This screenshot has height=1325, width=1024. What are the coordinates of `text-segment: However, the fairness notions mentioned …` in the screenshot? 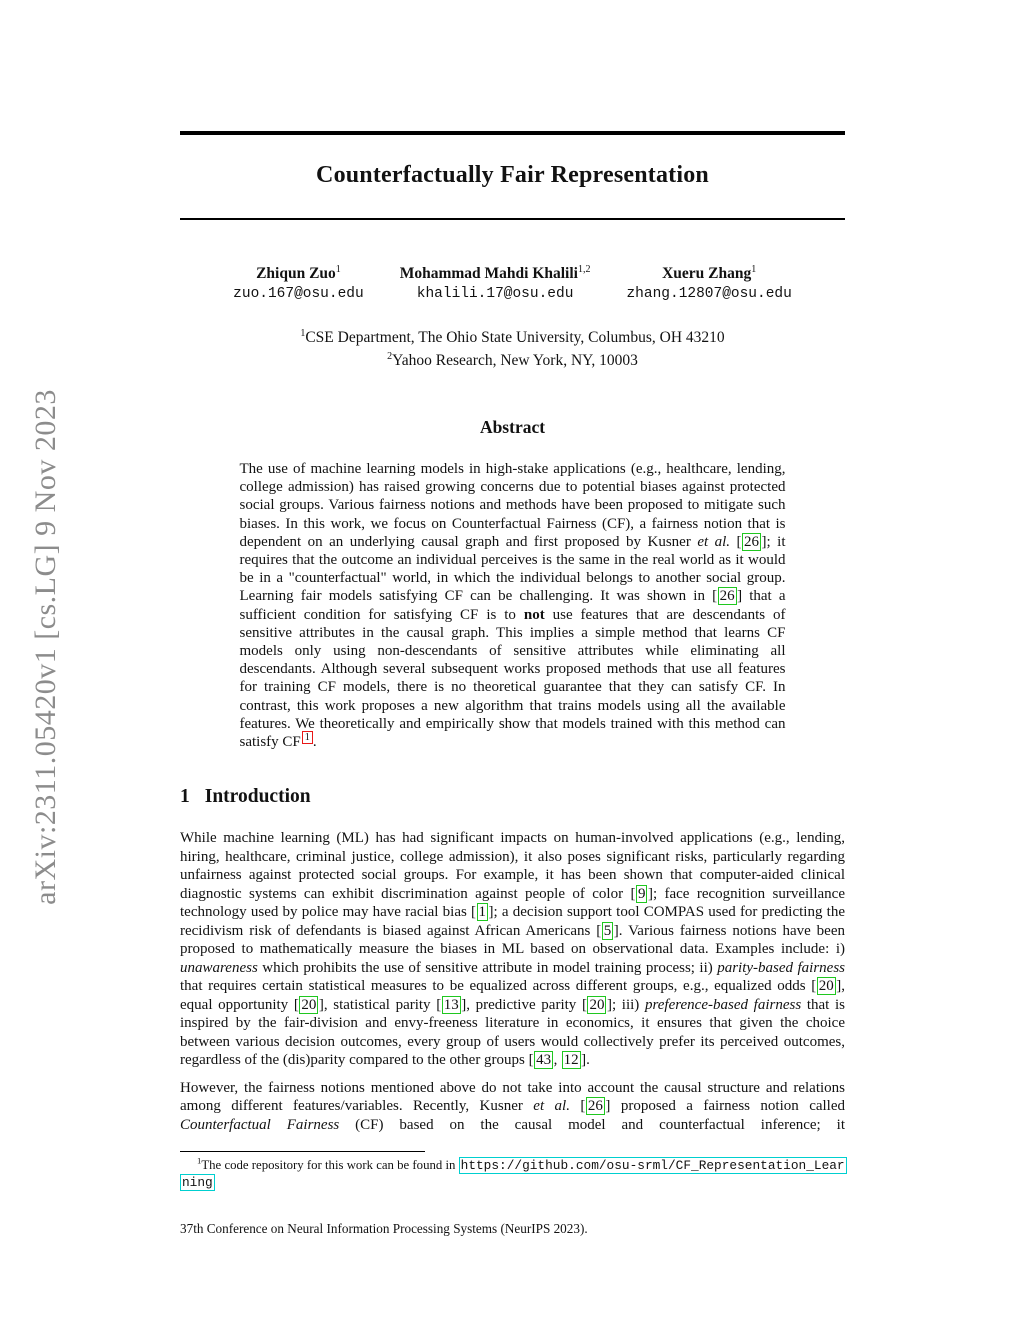 It's located at (512, 1097).